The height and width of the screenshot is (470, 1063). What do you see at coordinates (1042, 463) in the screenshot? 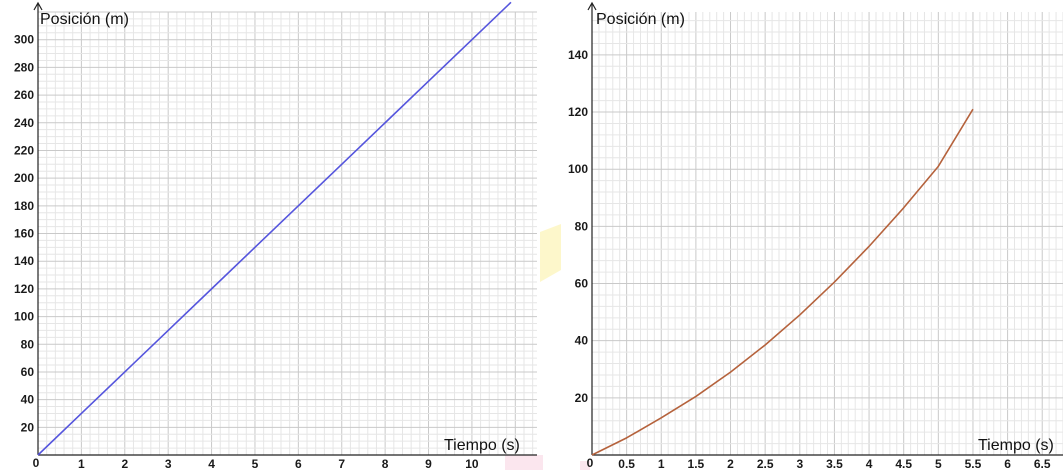
I see `x-tick-label: 6.5` at bounding box center [1042, 463].